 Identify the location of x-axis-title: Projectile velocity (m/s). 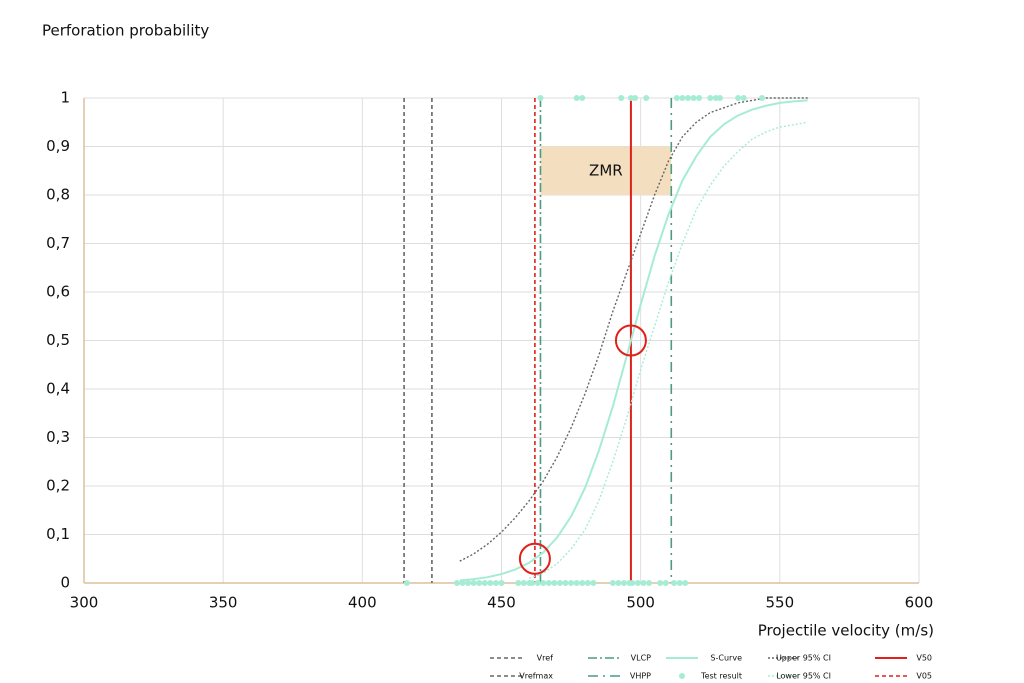
(846, 631).